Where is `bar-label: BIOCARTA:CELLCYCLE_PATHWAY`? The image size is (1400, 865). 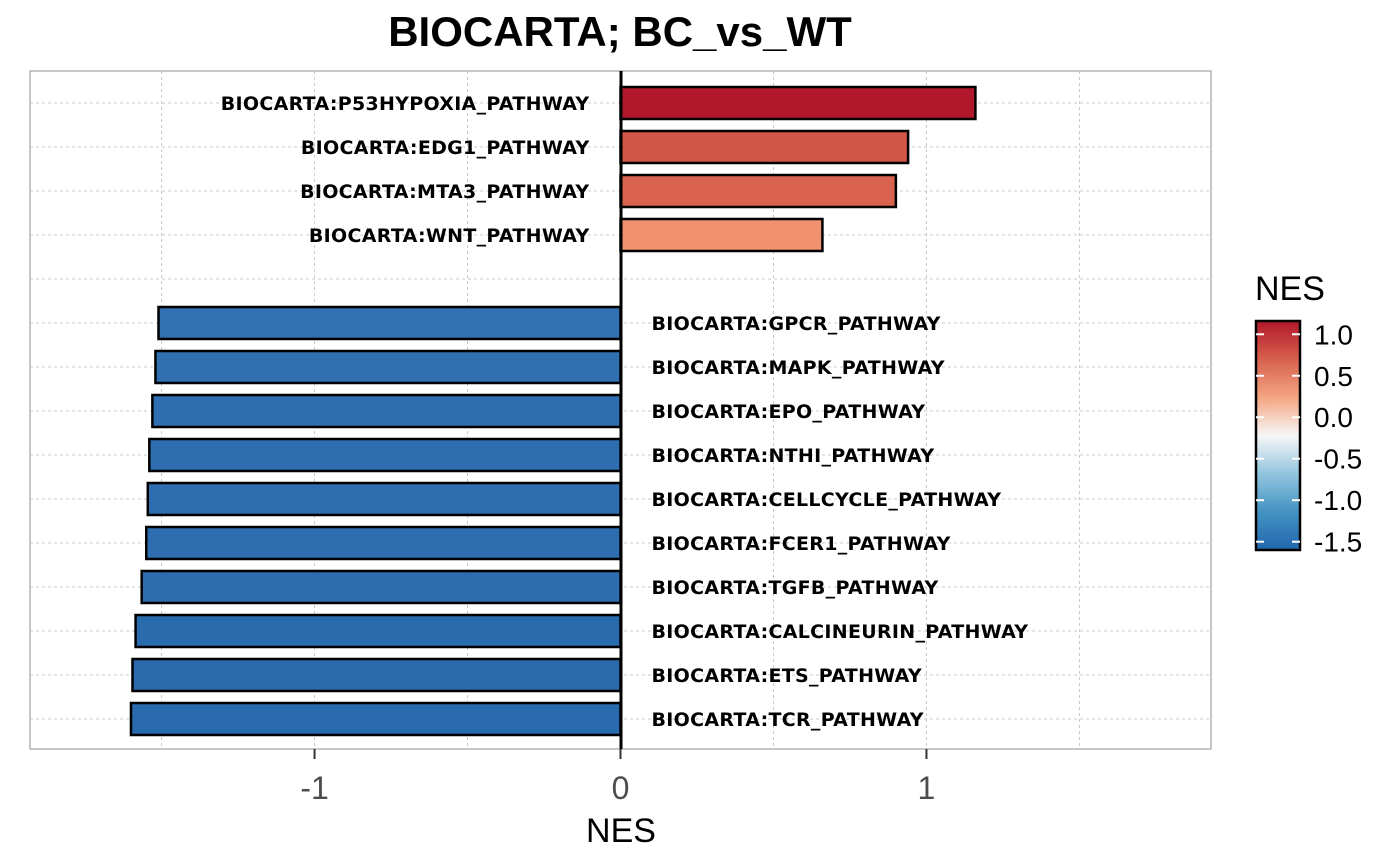
bar-label: BIOCARTA:CELLCYCLE_PATHWAY is located at coordinates (827, 500).